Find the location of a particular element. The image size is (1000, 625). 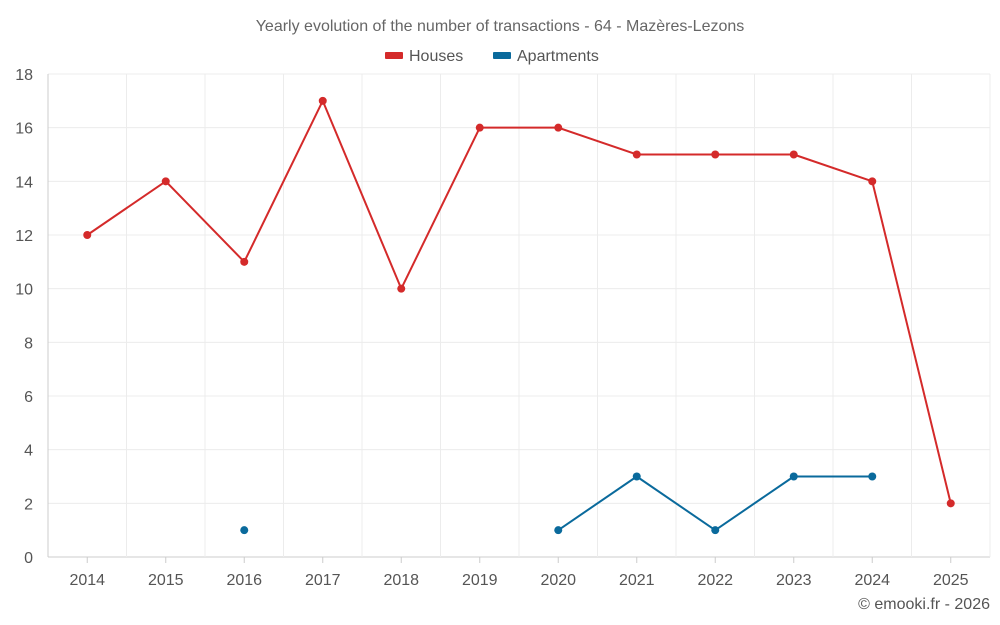

houses-point-2017 is located at coordinates (322, 100).